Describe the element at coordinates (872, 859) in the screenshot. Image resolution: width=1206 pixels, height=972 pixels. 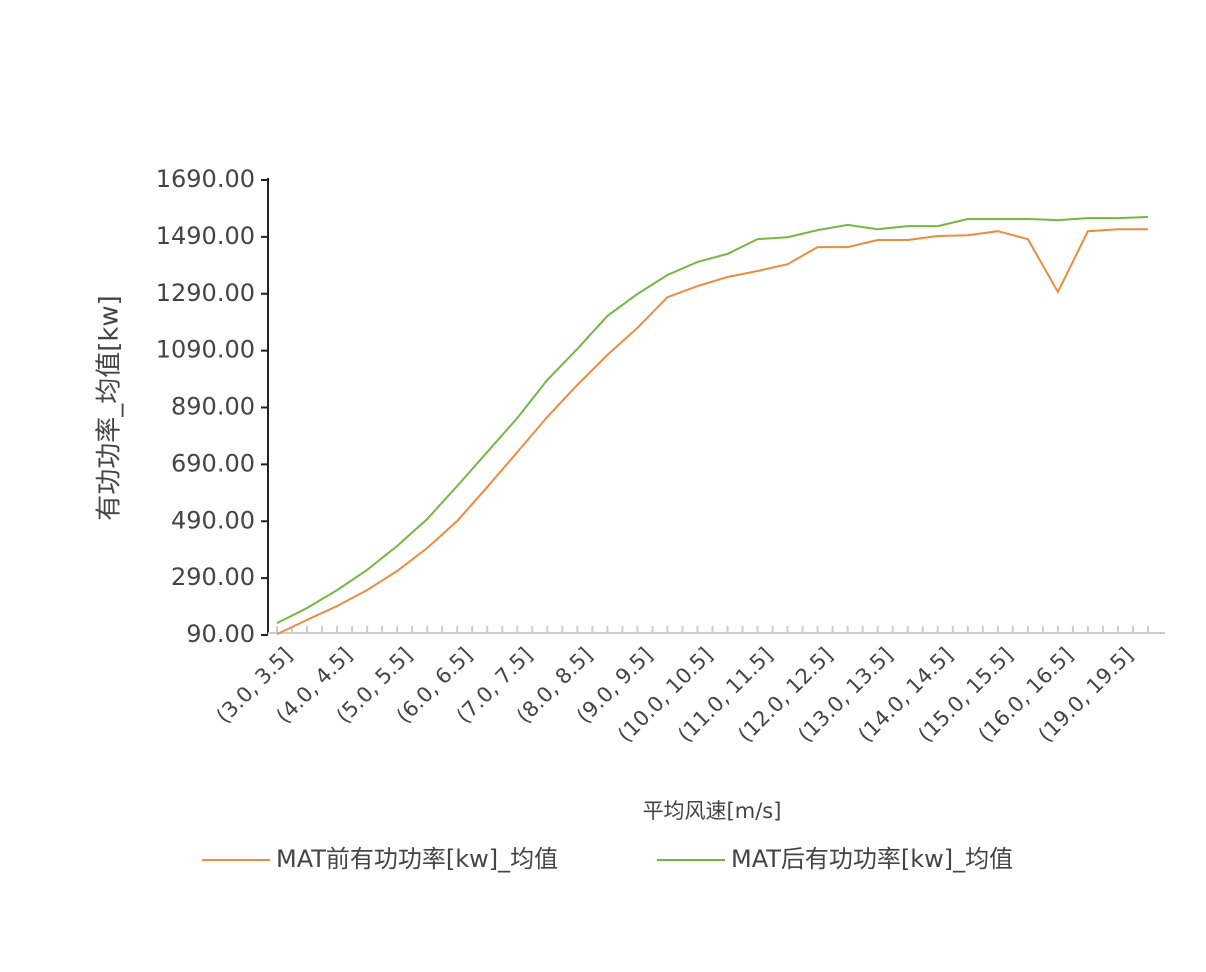
I see `legend-label: MAT后有功功率[kw]_均值` at that location.